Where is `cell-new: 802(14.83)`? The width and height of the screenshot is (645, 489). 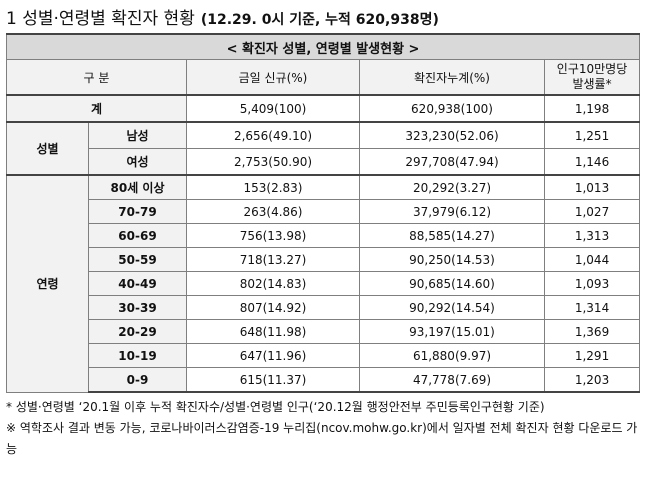 cell-new: 802(14.83) is located at coordinates (273, 283).